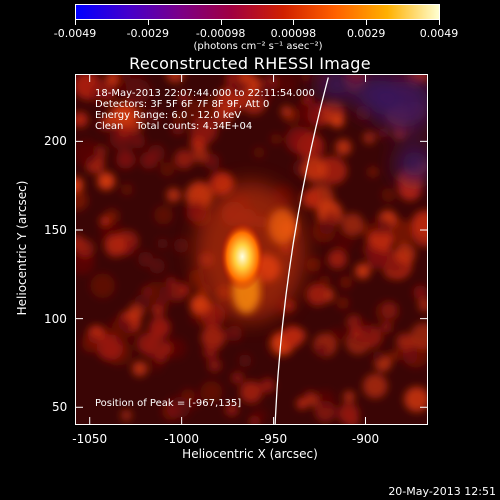  Describe the element at coordinates (365, 439) in the screenshot. I see `x-tick-label: -900` at that location.